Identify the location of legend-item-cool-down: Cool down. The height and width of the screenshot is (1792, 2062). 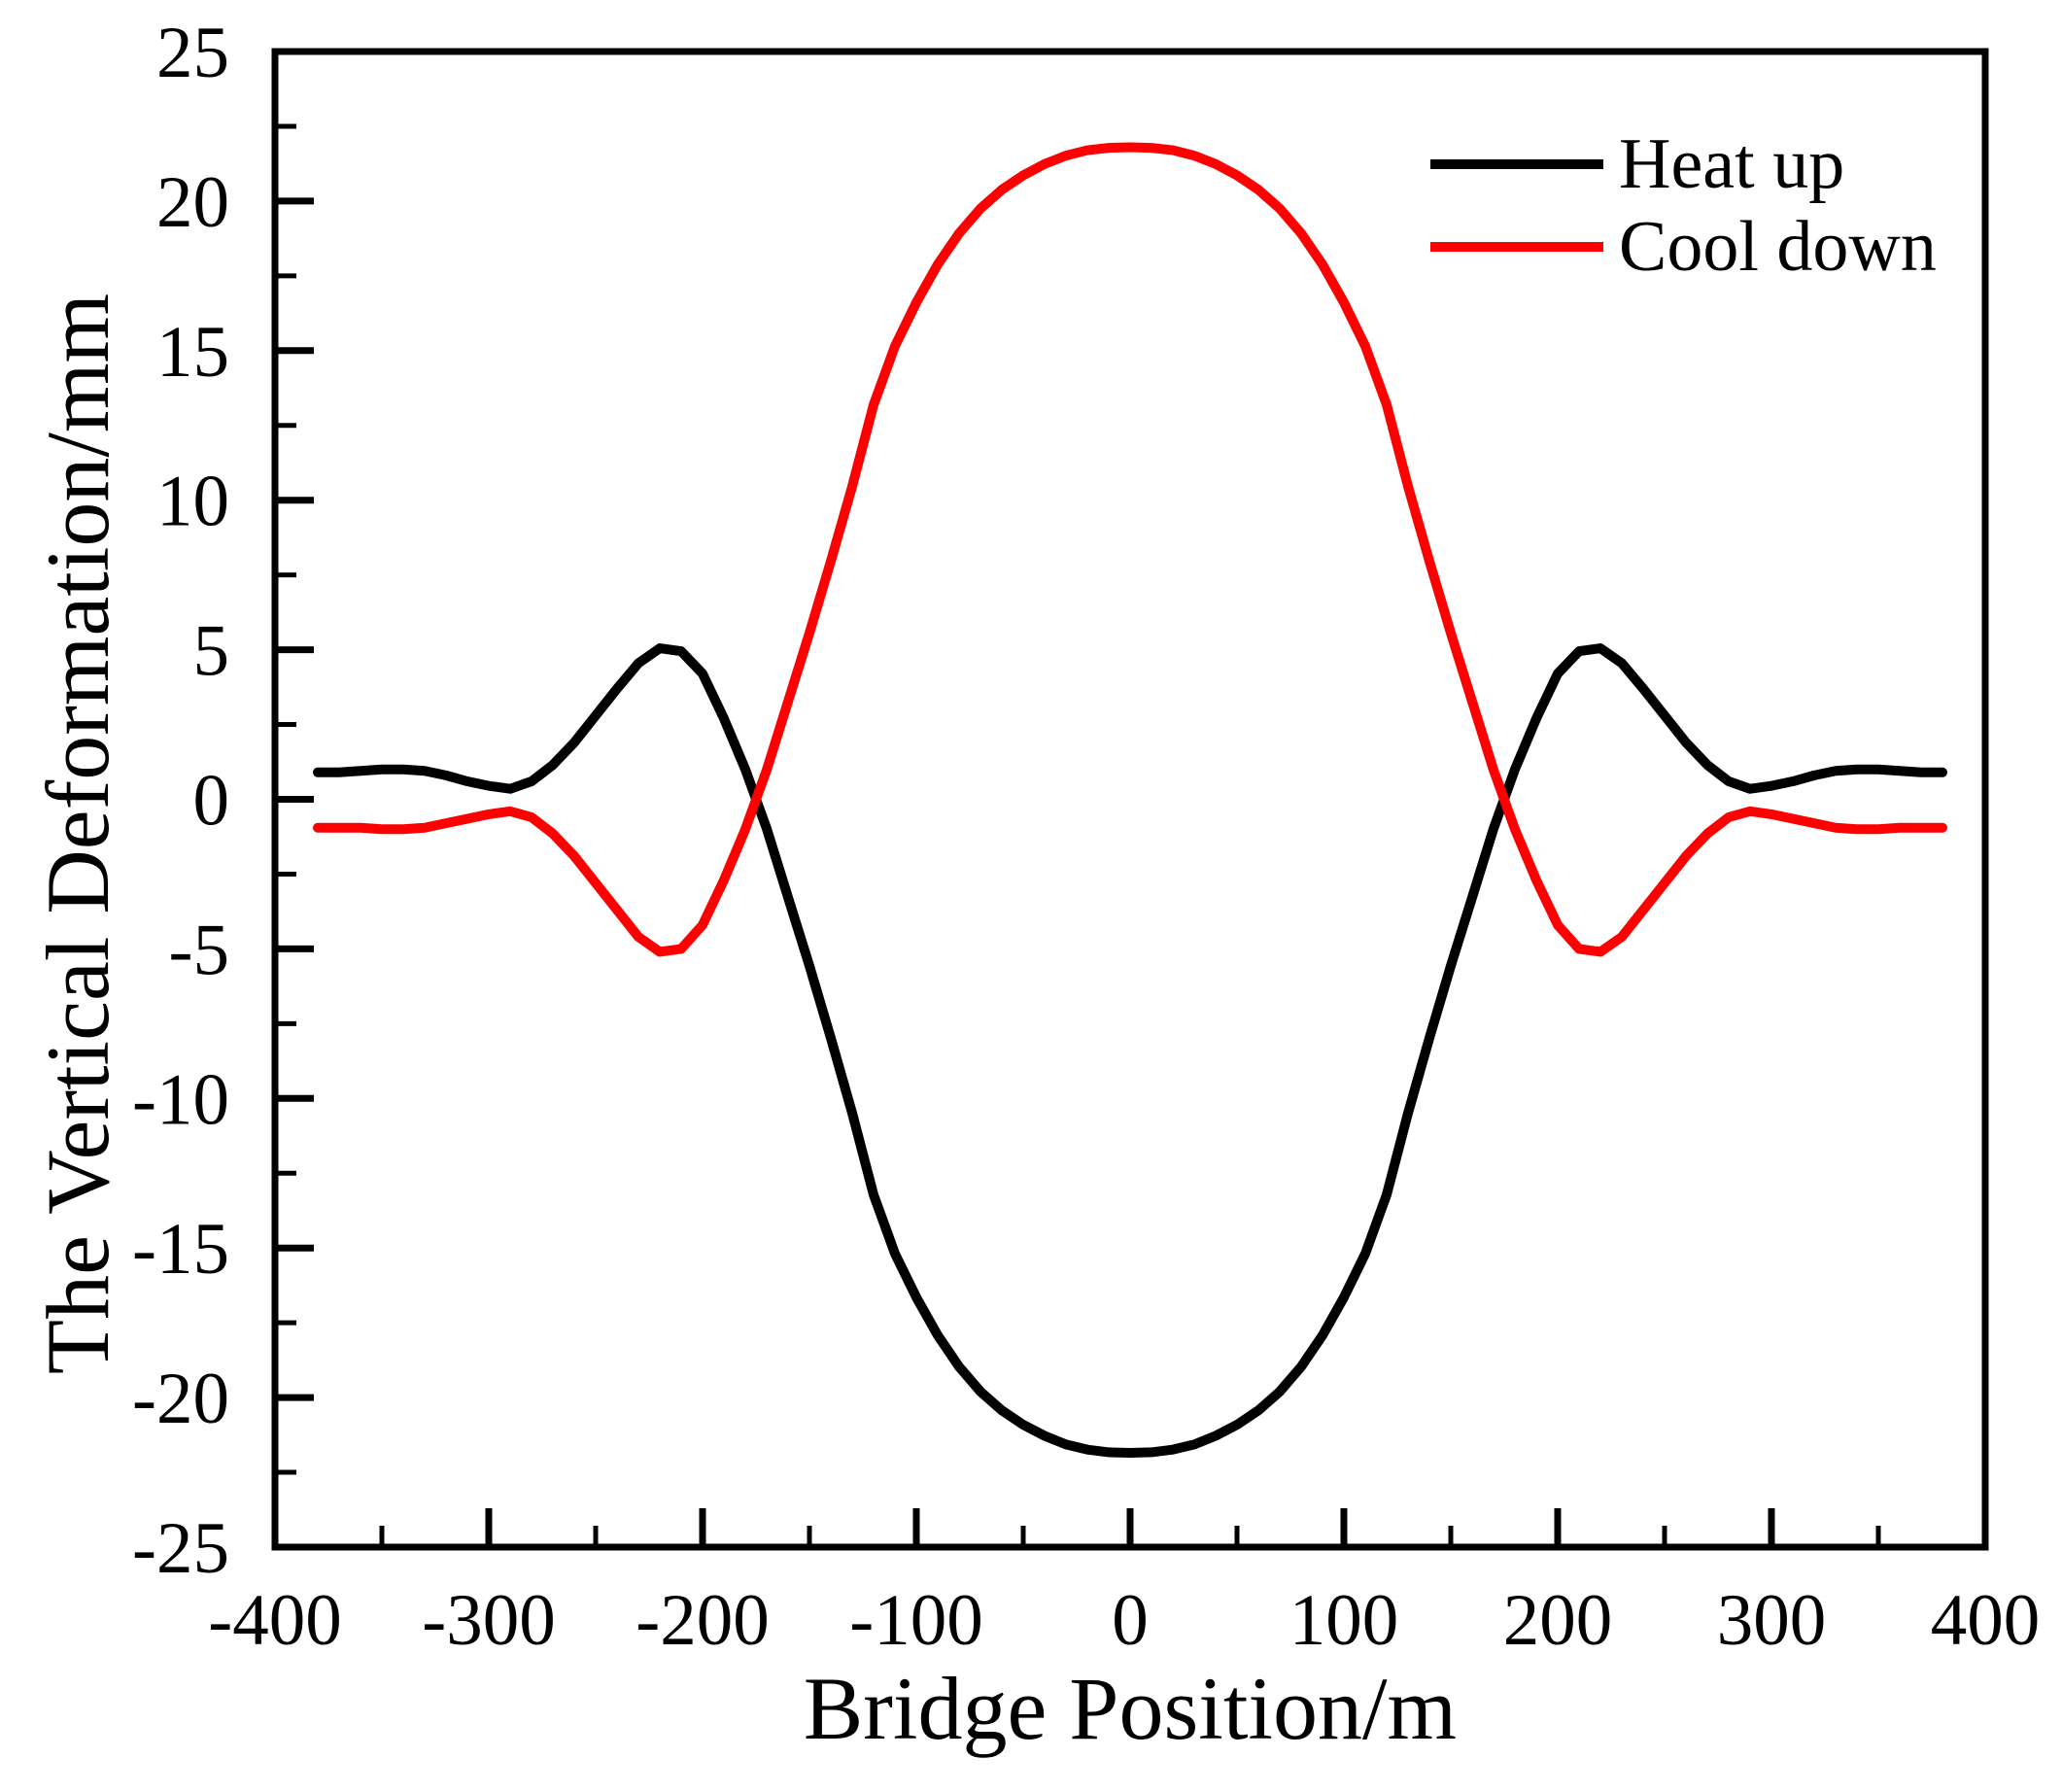
(1684, 246).